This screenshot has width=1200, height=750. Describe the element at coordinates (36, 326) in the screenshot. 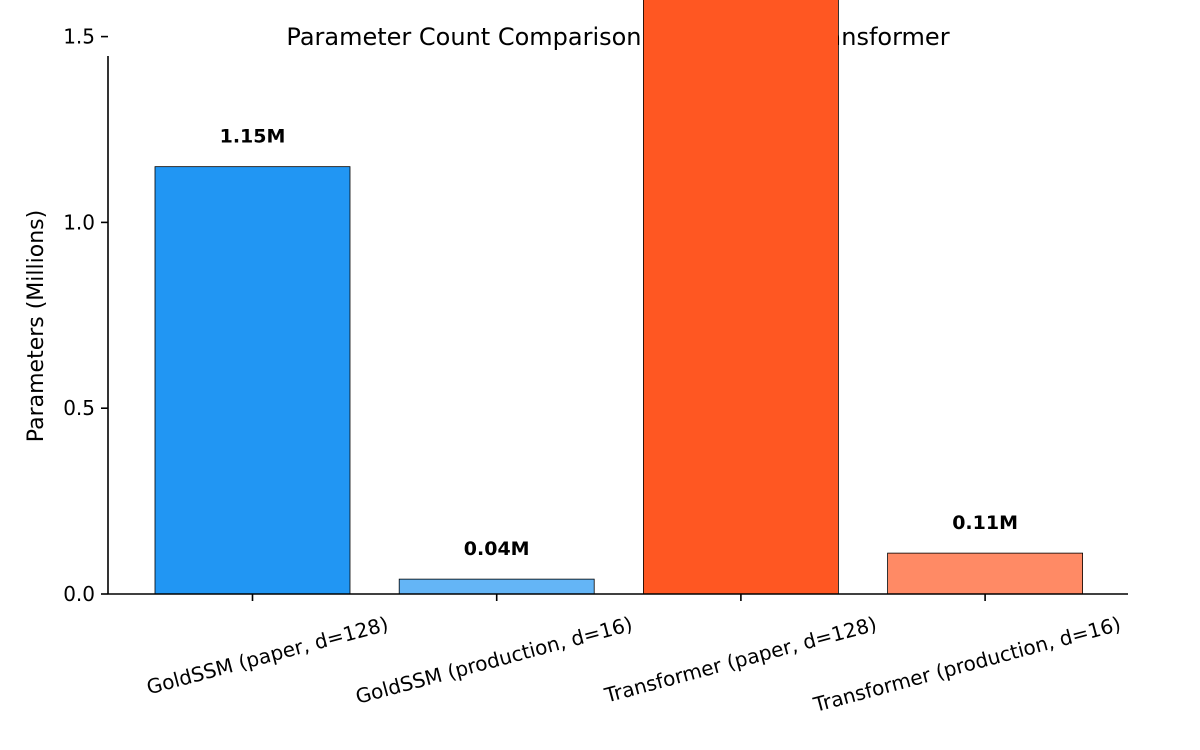

I see `y-axis-label: Parameters (Millions)` at that location.